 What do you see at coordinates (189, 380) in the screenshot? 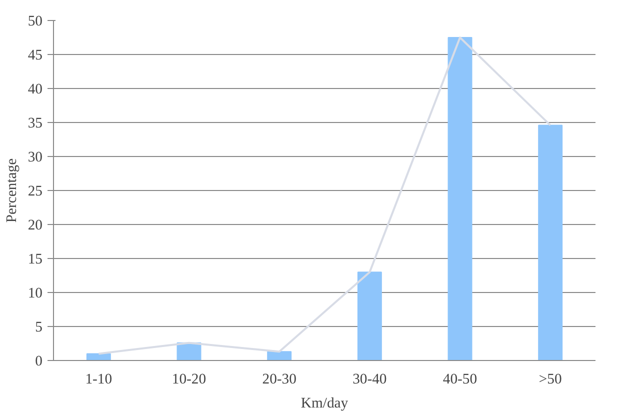
I see `x-tick-label: 10-20` at bounding box center [189, 380].